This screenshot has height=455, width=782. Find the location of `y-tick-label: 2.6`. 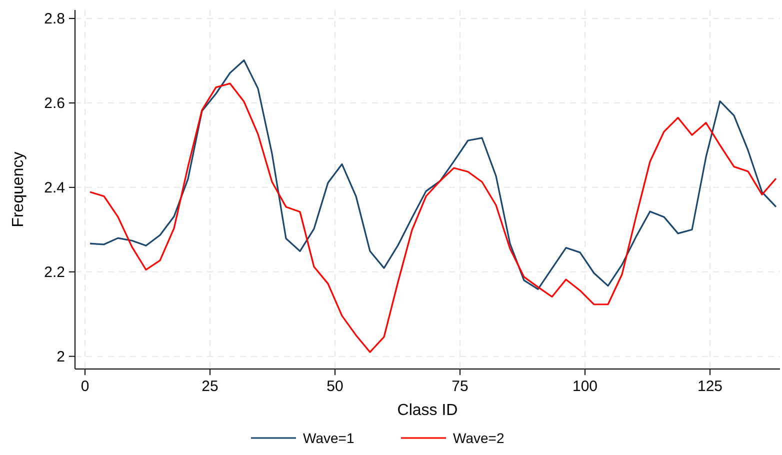

y-tick-label: 2.6 is located at coordinates (54, 103).